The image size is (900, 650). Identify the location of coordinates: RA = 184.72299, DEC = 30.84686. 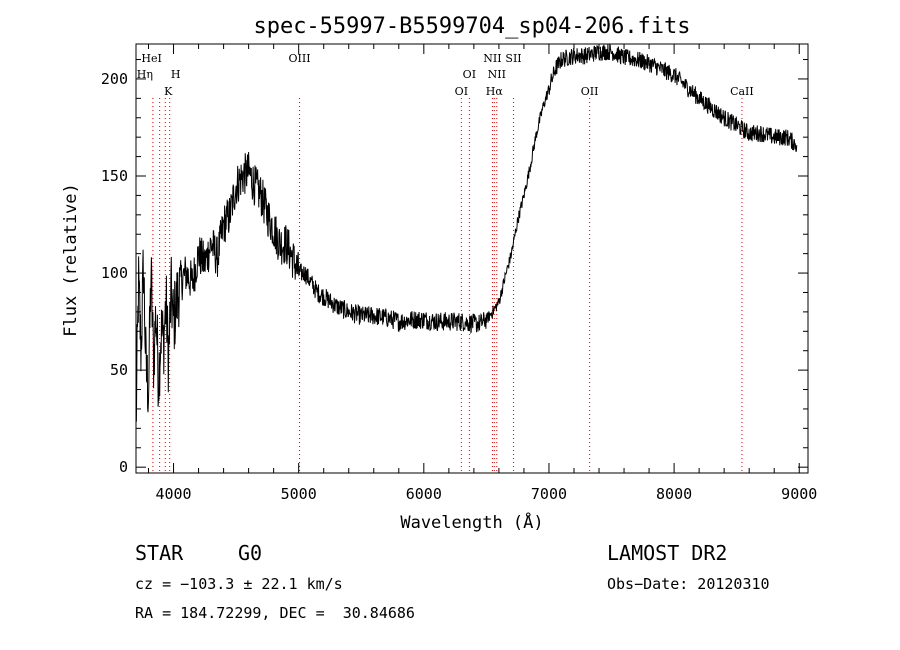
(275, 613).